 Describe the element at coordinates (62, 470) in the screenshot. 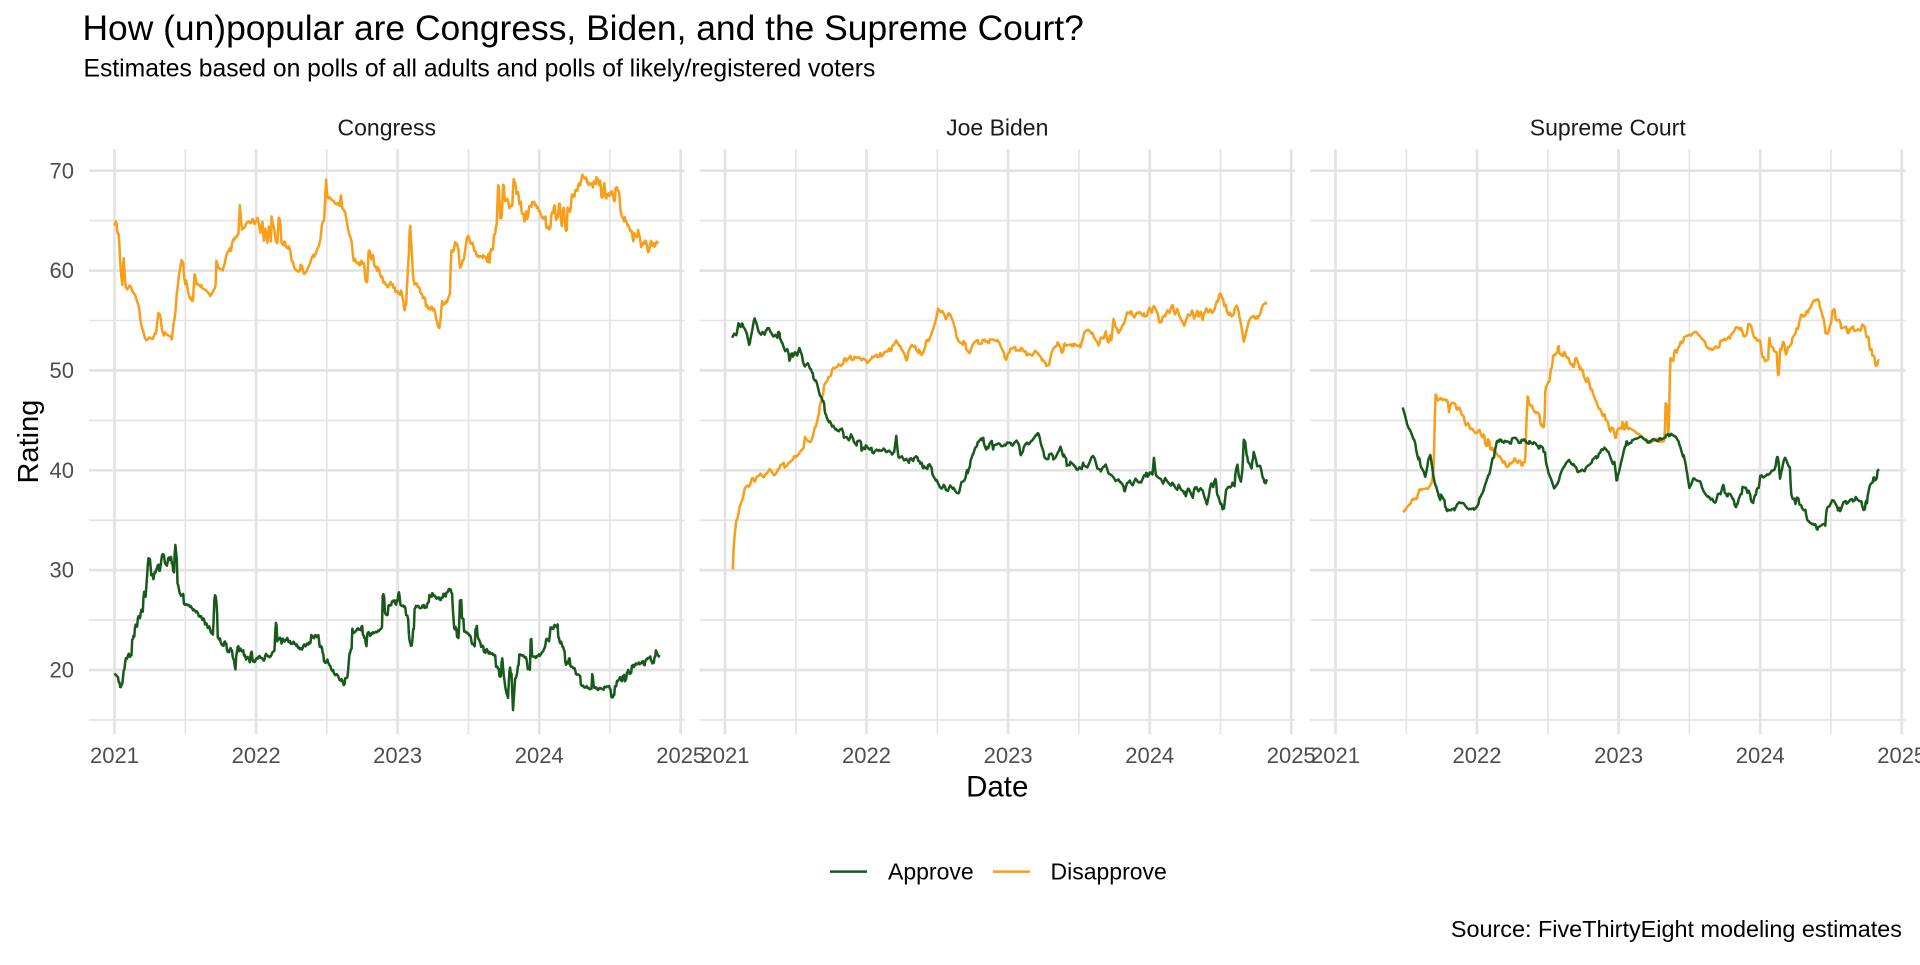

I see `svg-text: 40` at that location.